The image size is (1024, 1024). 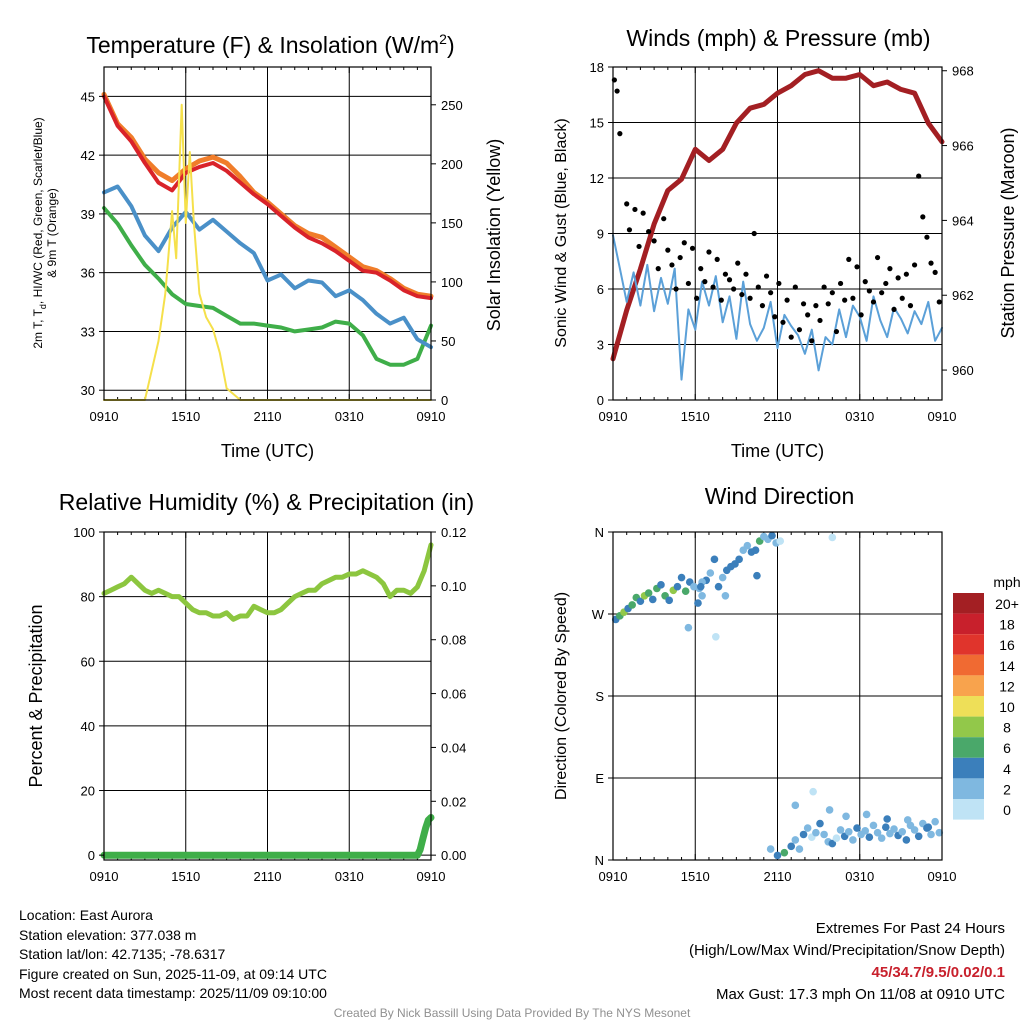 I want to click on y-tick-label: 80, so click(x=88, y=597).